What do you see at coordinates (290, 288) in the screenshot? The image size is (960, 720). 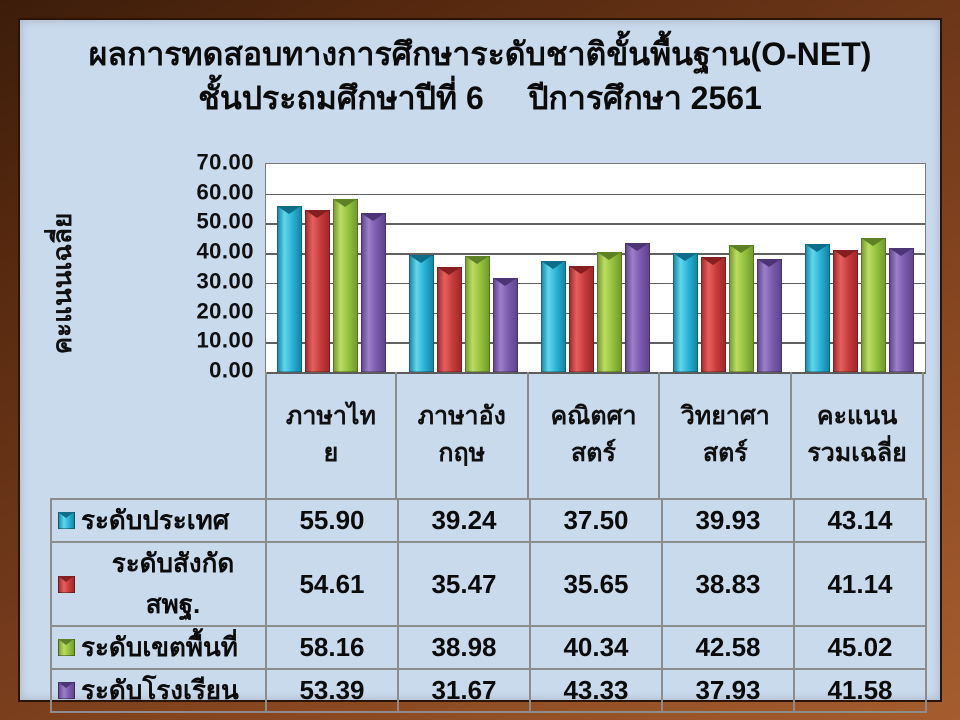 I see `bar-series1-ภาษาไทย` at bounding box center [290, 288].